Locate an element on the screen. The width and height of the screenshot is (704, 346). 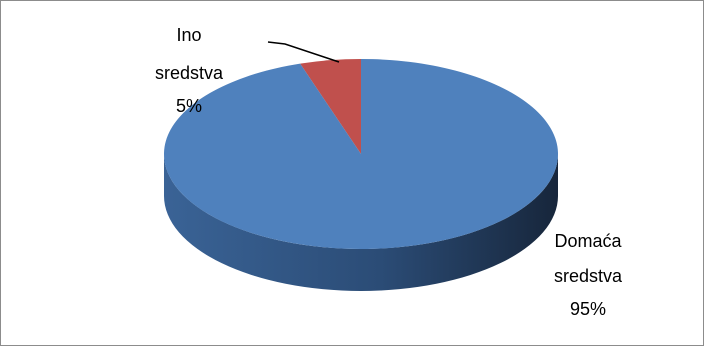
pie-slice-top-ino-sredstva is located at coordinates (330, 106).